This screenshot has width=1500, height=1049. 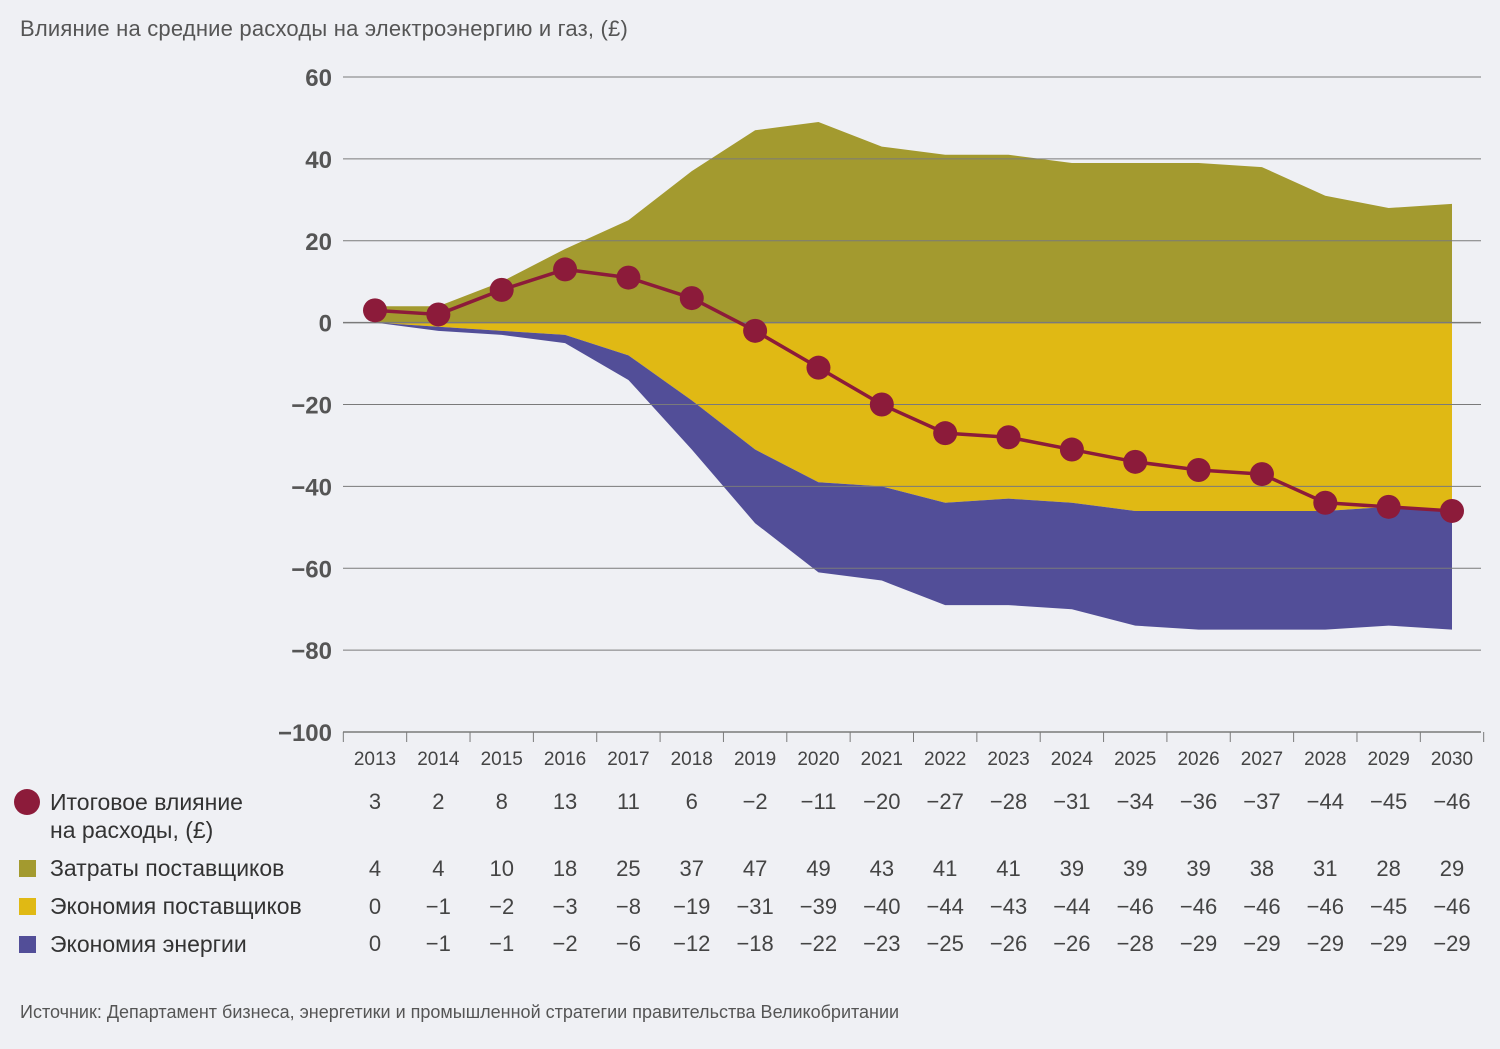 I want to click on table-cell-supplier-savings: 0, so click(x=375, y=906).